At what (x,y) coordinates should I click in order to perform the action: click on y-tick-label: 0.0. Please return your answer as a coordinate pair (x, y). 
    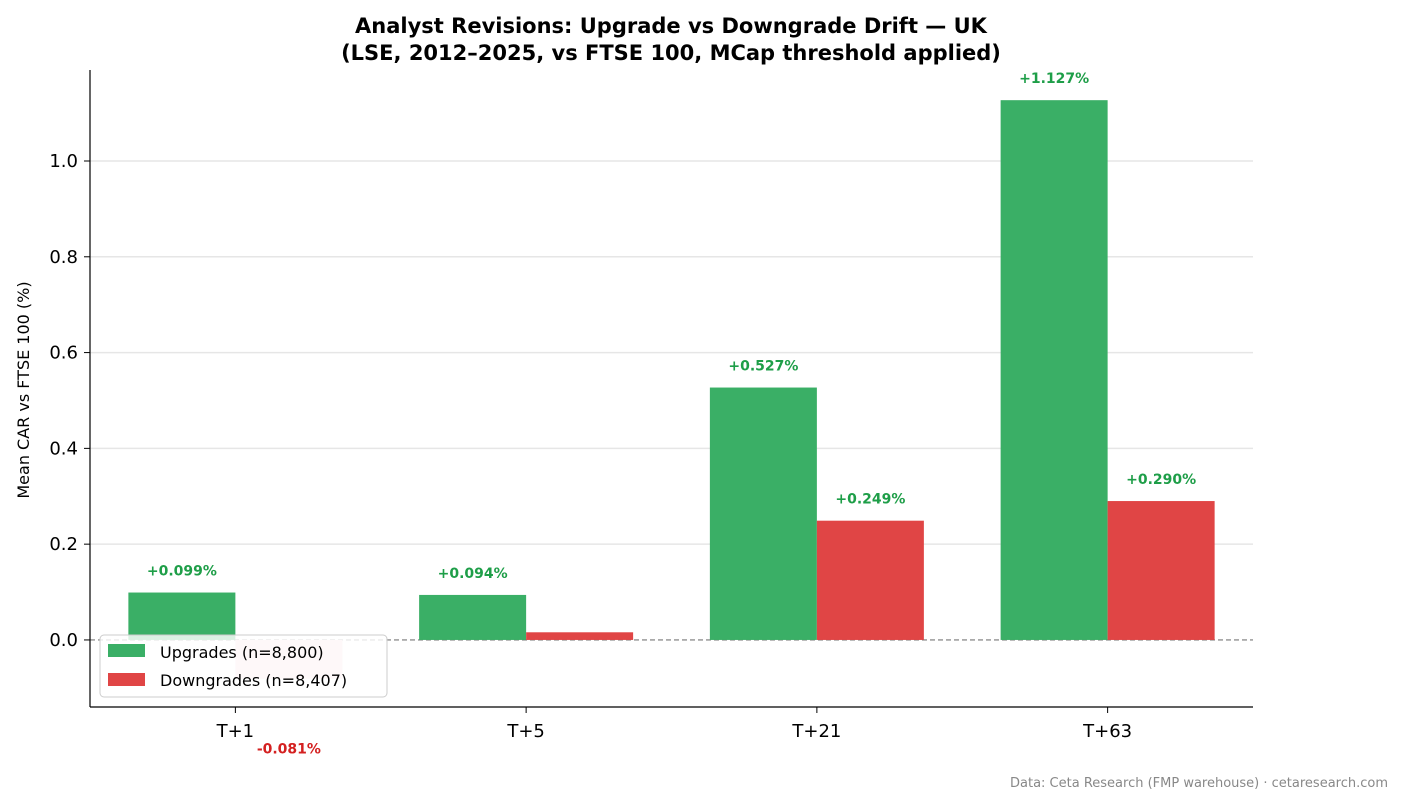
    Looking at the image, I should click on (63, 640).